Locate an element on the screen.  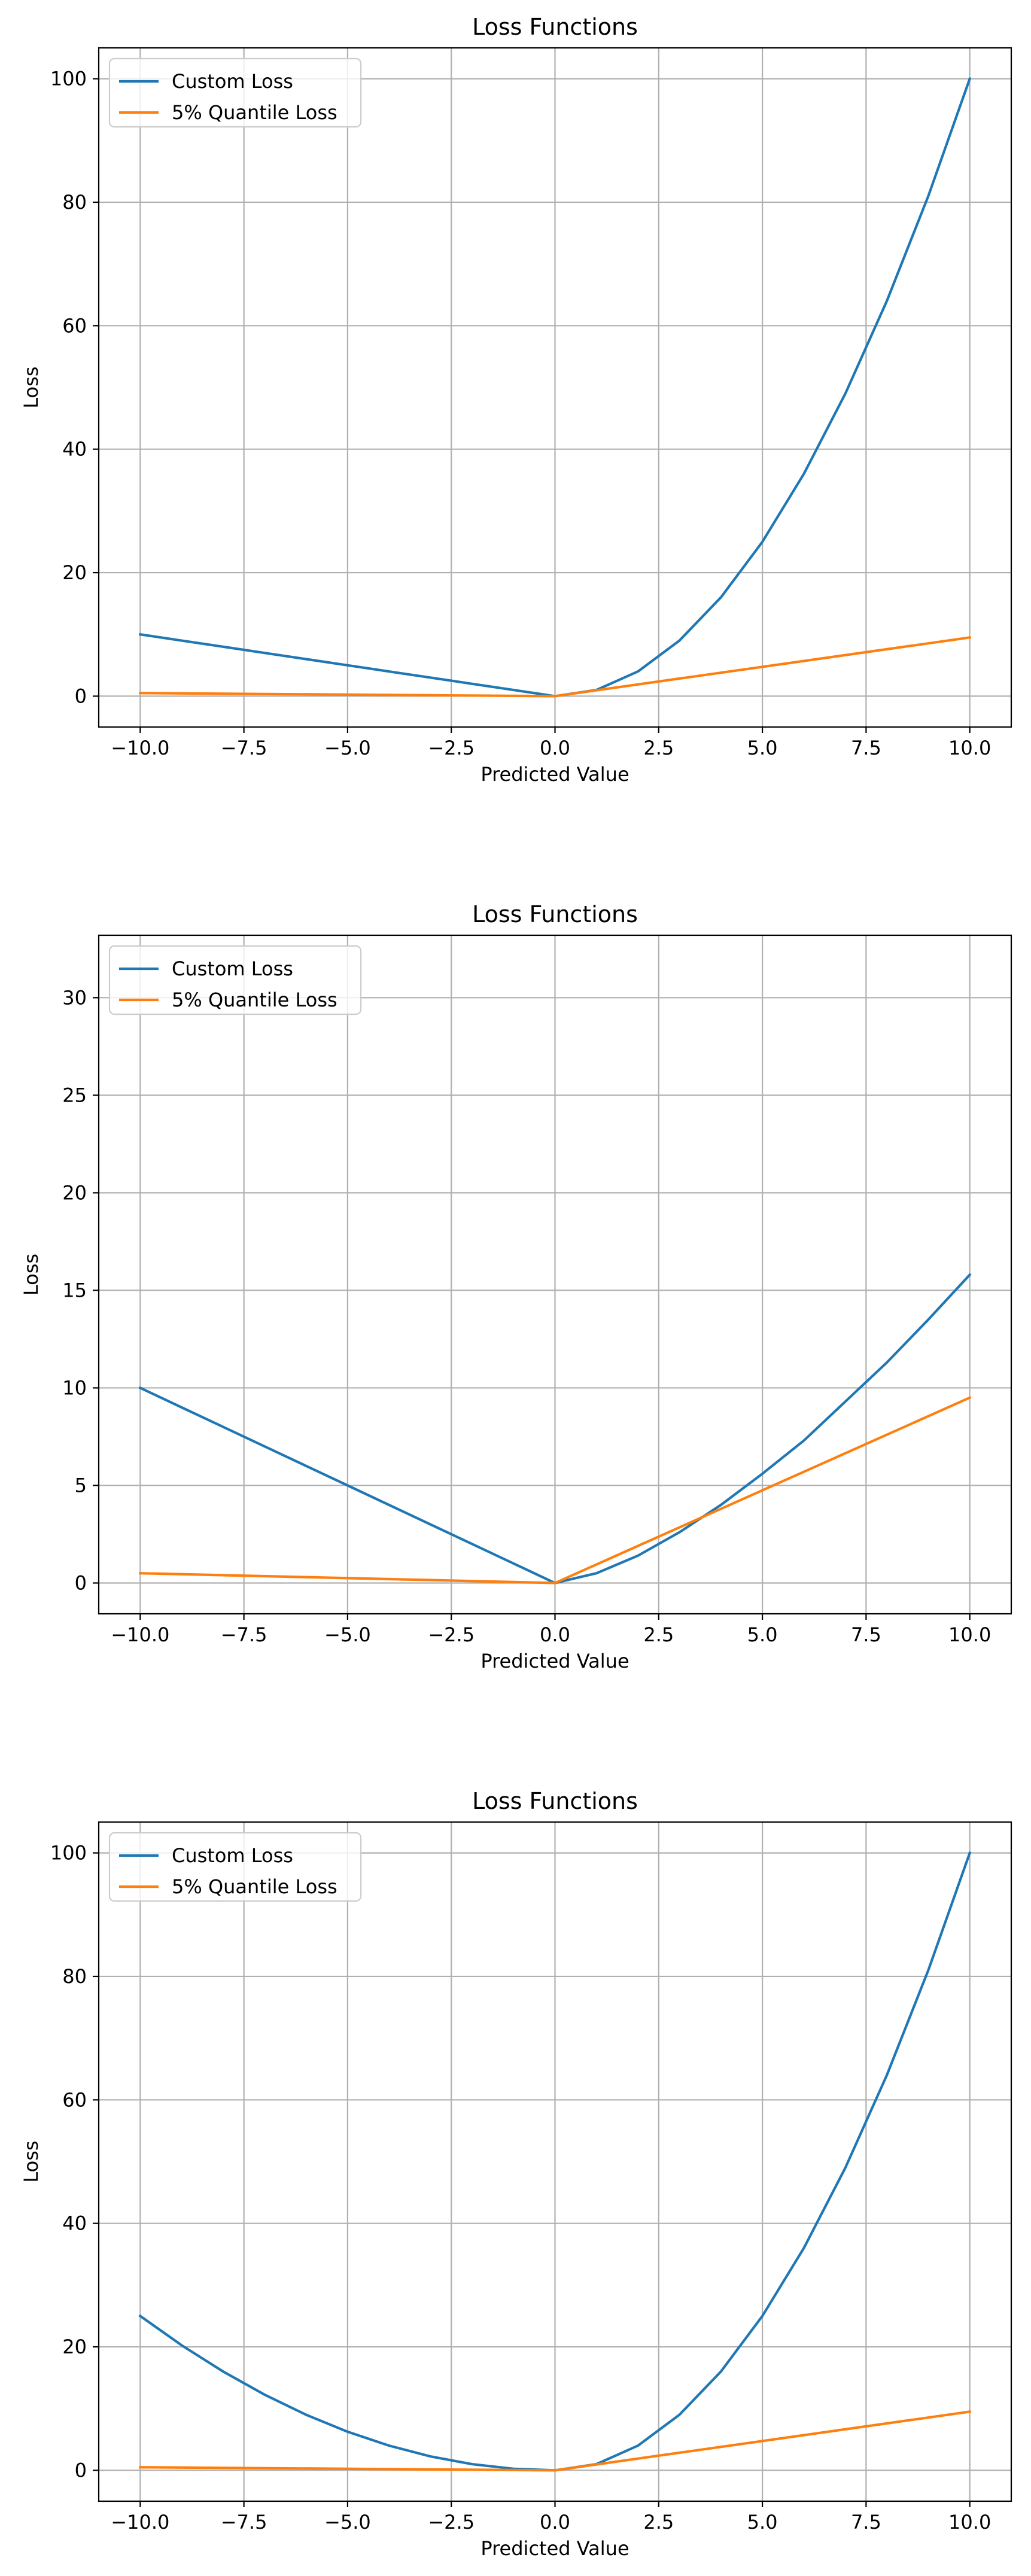
y-tick-label: 25 is located at coordinates (74, 1095).